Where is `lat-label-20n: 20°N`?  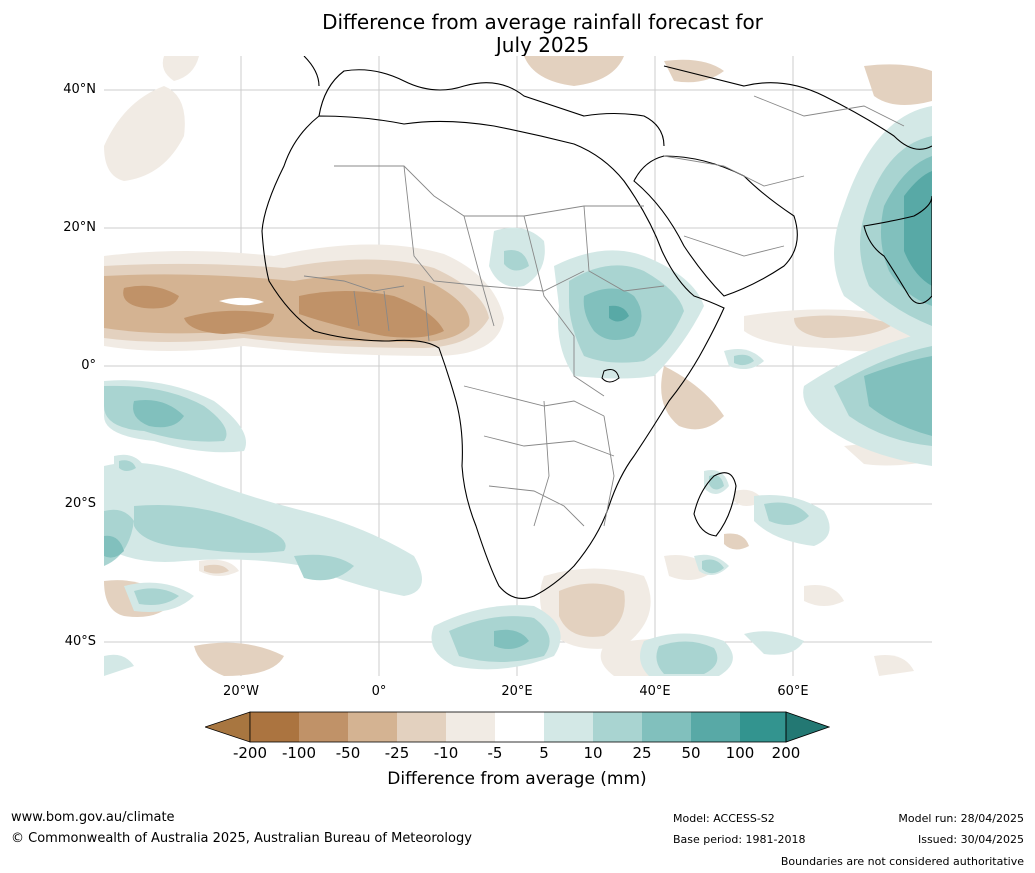 lat-label-20n: 20°N is located at coordinates (79, 227).